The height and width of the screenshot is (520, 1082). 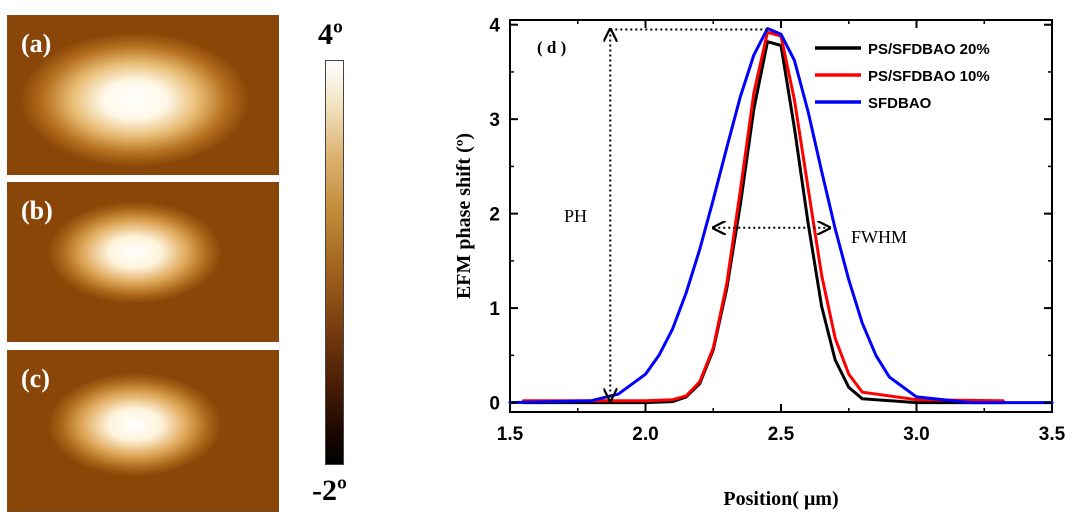 I want to click on colorbar, so click(x=334, y=262).